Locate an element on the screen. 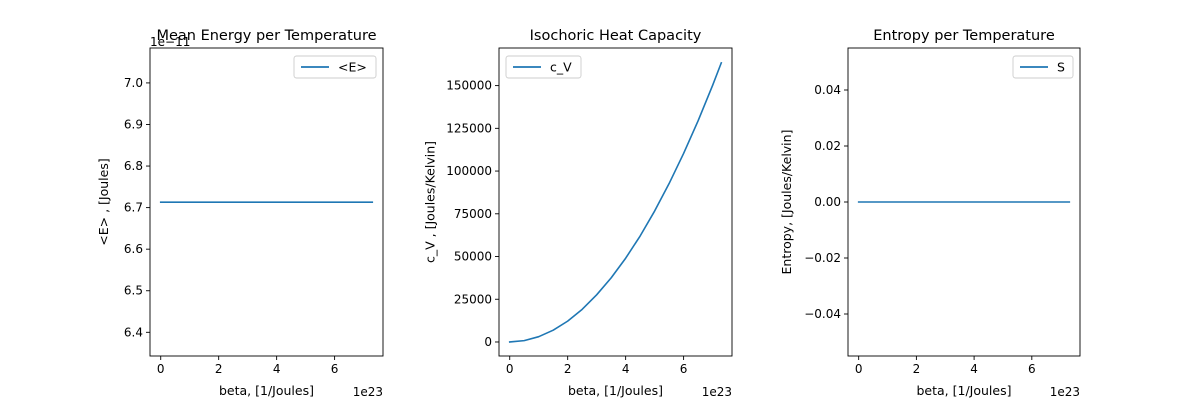  y-offset-label: 1e−11 is located at coordinates (170, 42).